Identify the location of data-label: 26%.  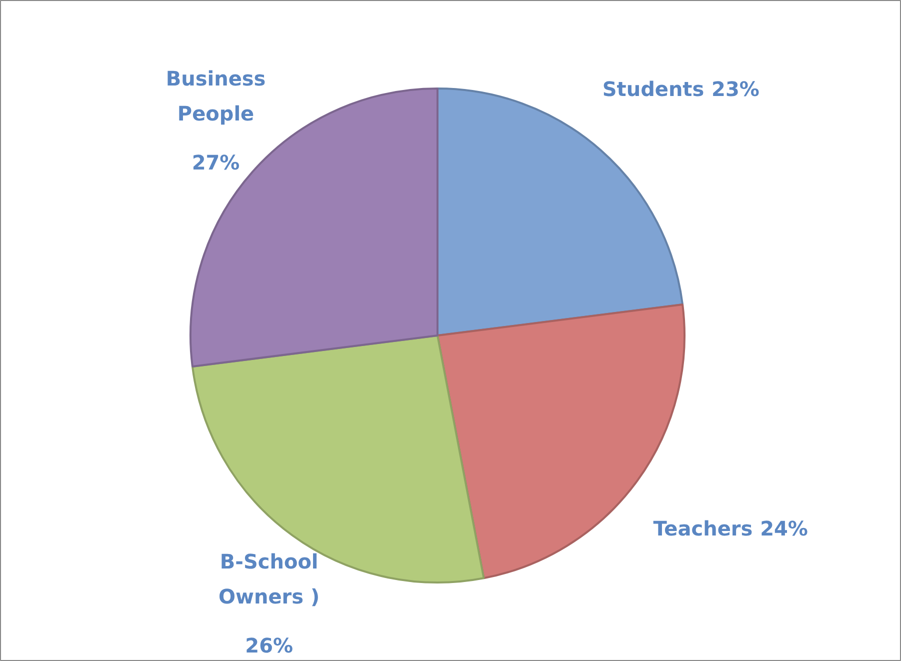
(269, 646).